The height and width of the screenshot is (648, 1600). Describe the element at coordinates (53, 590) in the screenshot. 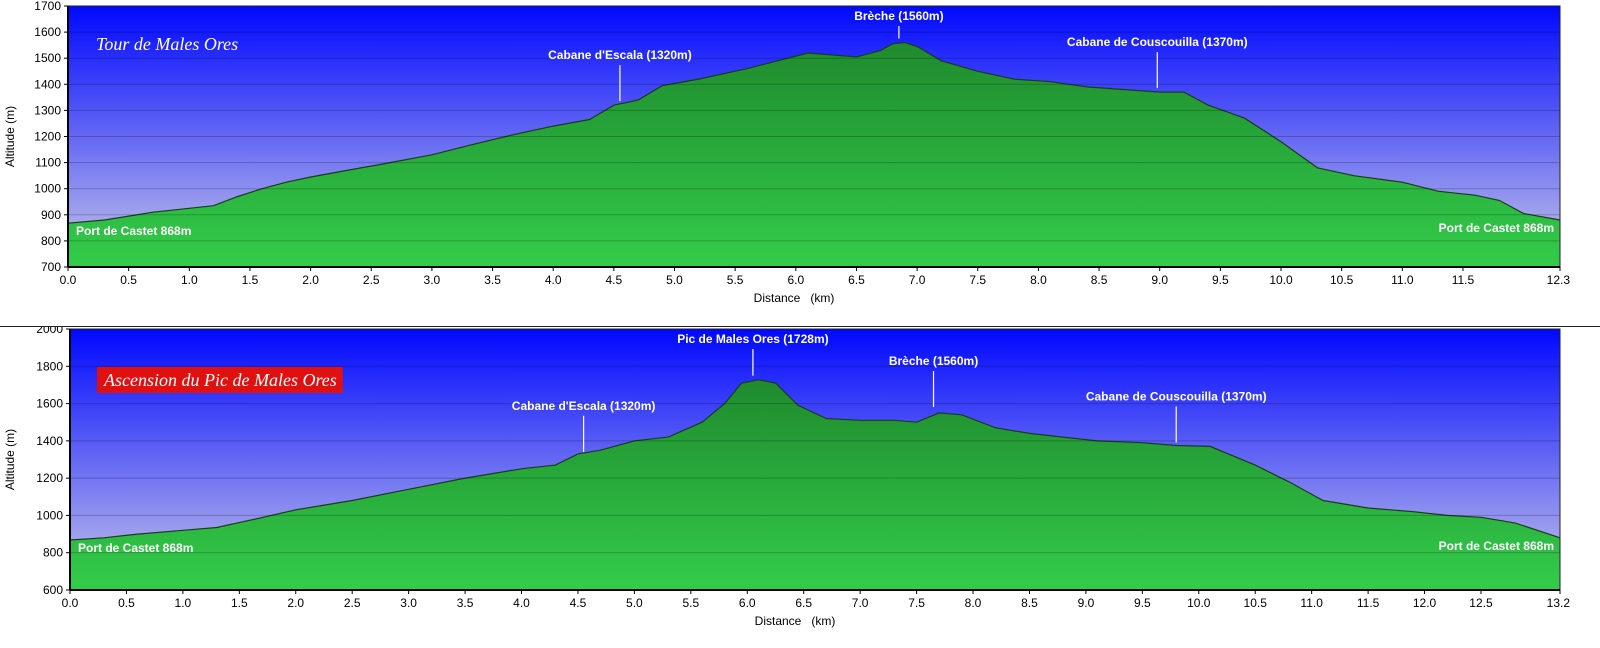

I see `y-tick-label: 600` at that location.